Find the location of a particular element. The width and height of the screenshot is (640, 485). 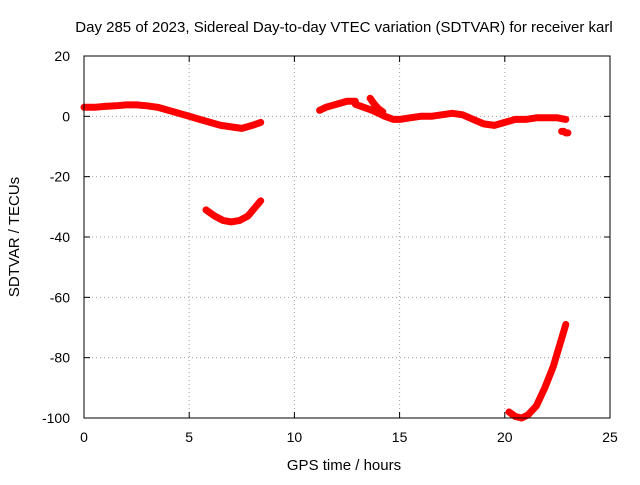

x-tick-label: 15 is located at coordinates (400, 437).